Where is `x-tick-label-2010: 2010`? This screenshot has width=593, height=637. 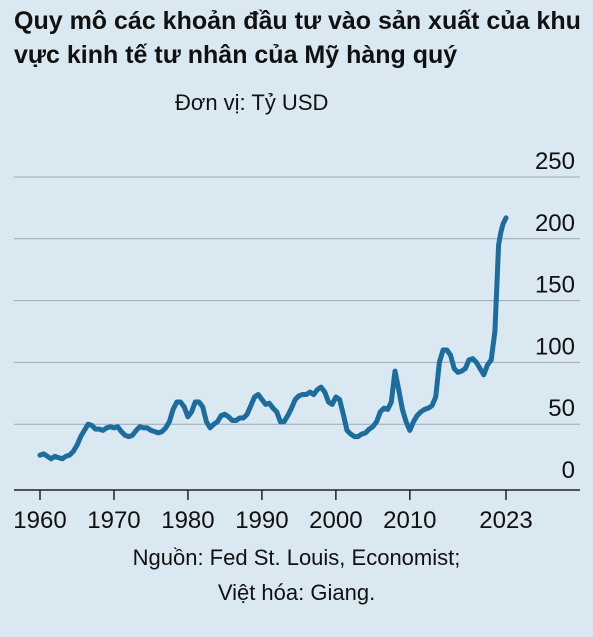
x-tick-label-2010: 2010 is located at coordinates (409, 520).